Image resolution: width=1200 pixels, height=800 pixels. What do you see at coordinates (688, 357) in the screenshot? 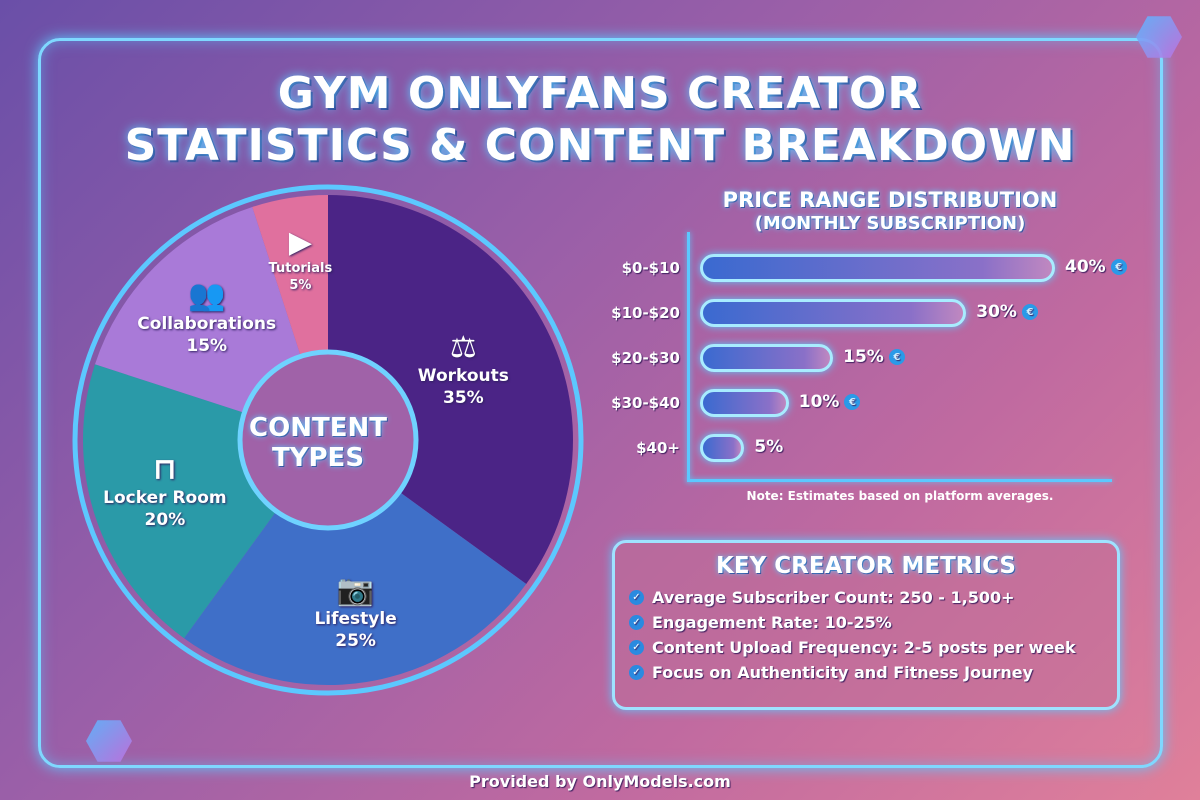
I see `y-axis` at bounding box center [688, 357].